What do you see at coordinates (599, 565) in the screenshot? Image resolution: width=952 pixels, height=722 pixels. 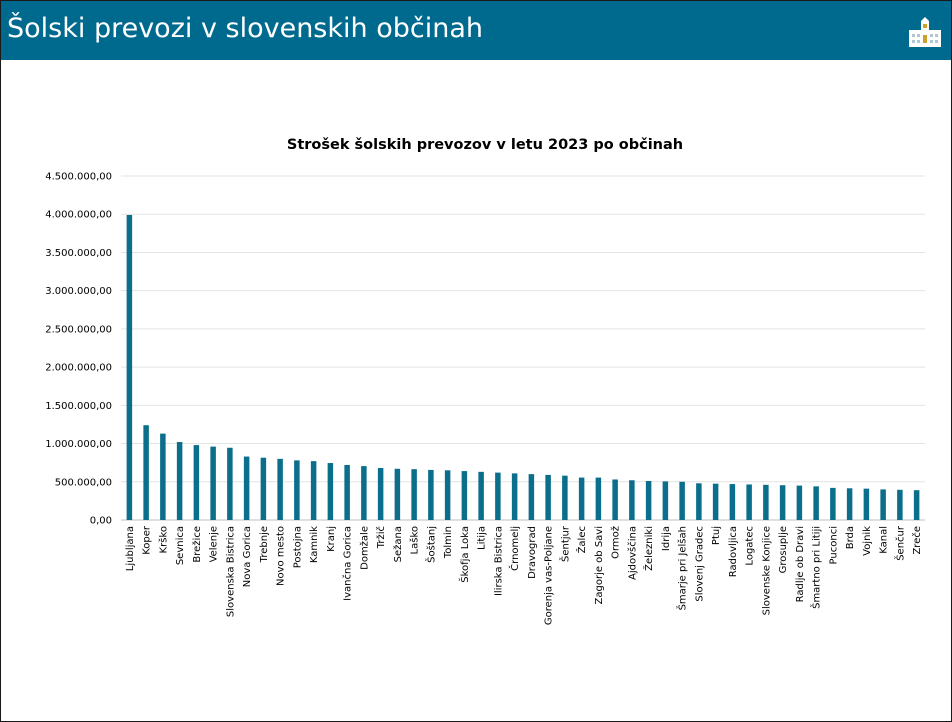 I see `x-tick-label: Zagorje ob Savi` at bounding box center [599, 565].